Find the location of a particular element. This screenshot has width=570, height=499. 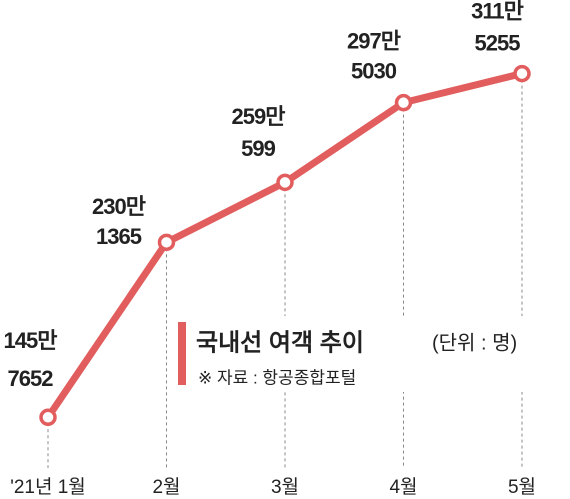

x-tick-label: 5월 is located at coordinates (522, 487).